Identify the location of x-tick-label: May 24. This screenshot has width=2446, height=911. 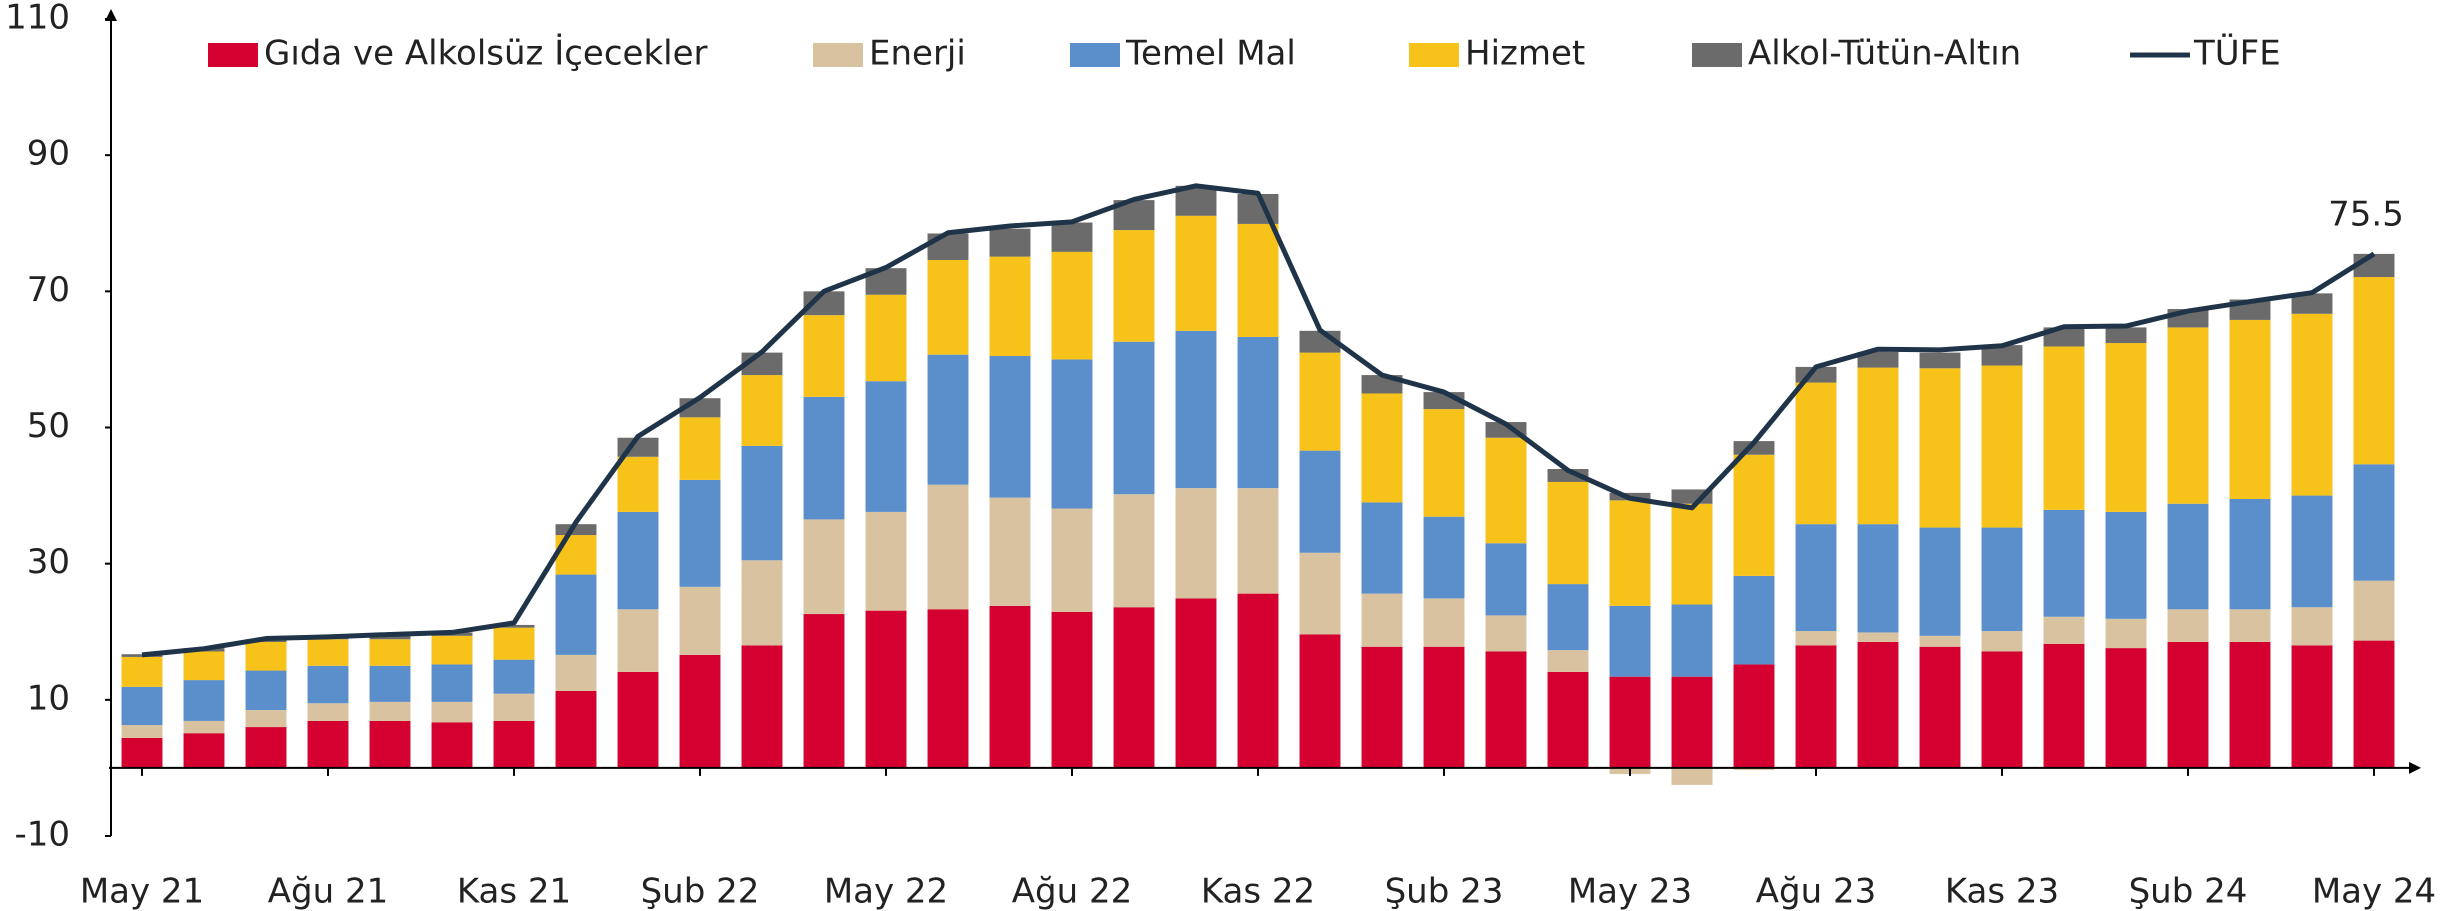
(2374, 891).